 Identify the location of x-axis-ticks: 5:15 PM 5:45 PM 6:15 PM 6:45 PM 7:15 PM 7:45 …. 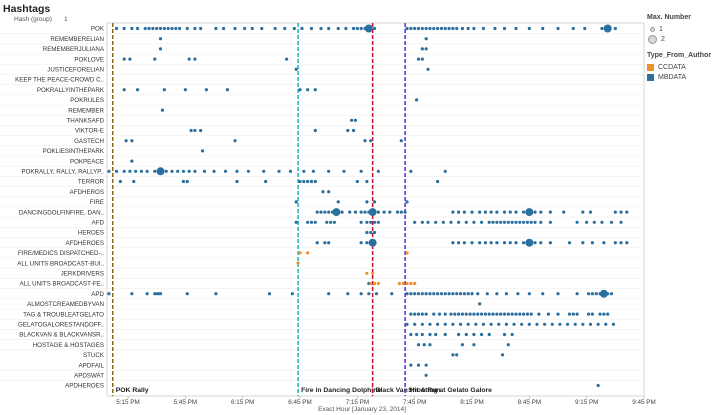
(386, 401).